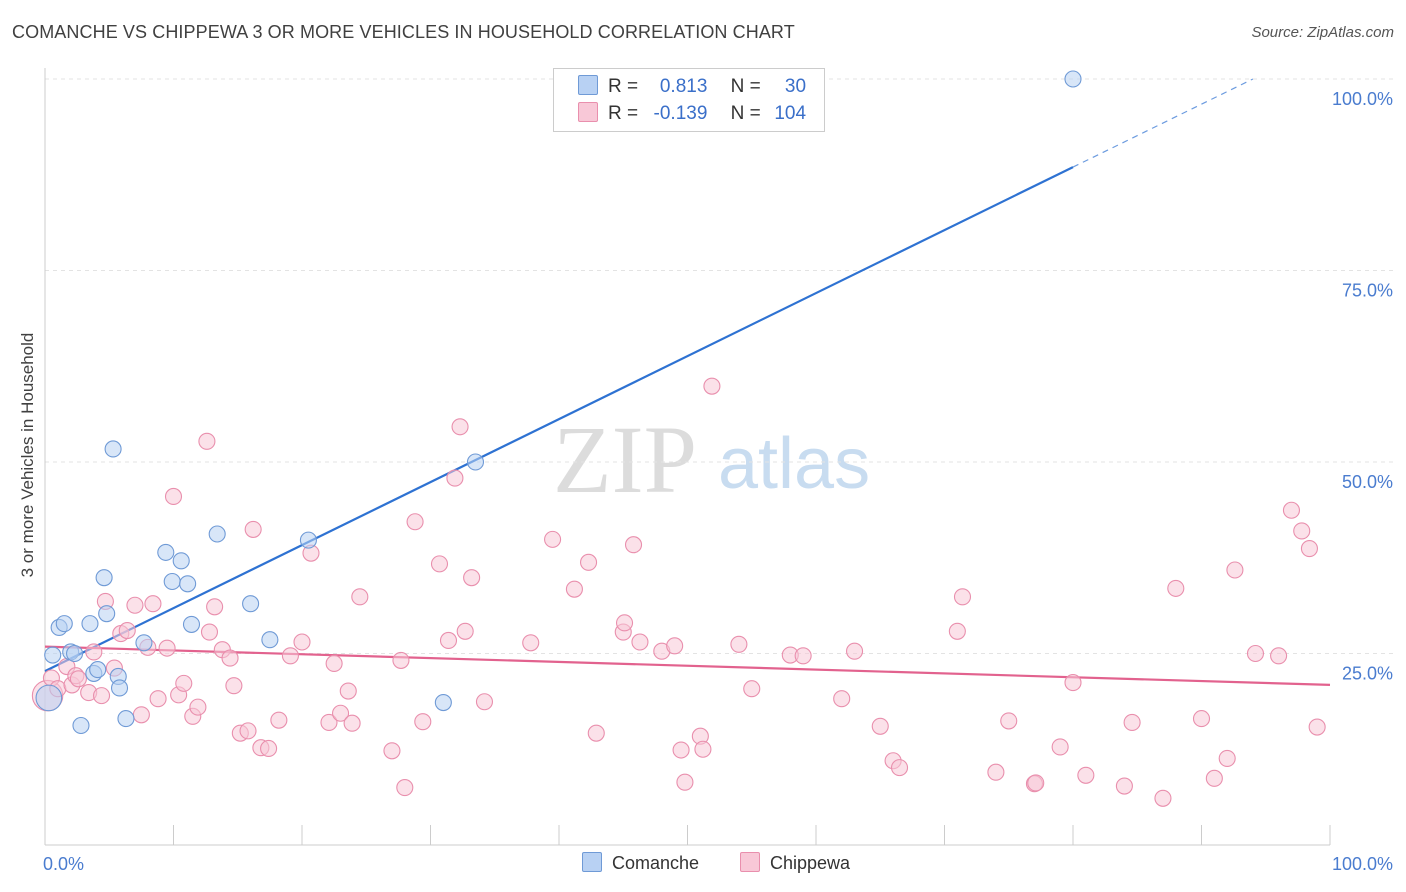 Image resolution: width=1406 pixels, height=892 pixels. I want to click on comanche-r-value: 0.813, so click(683, 86).